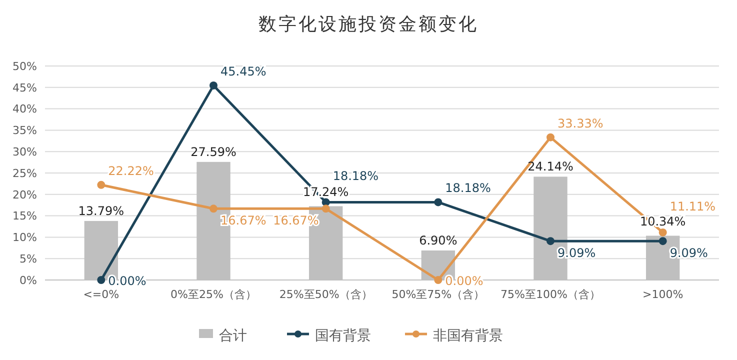 The height and width of the screenshot is (360, 737). What do you see at coordinates (438, 240) in the screenshot?
I see `data-label: 6.90%` at bounding box center [438, 240].